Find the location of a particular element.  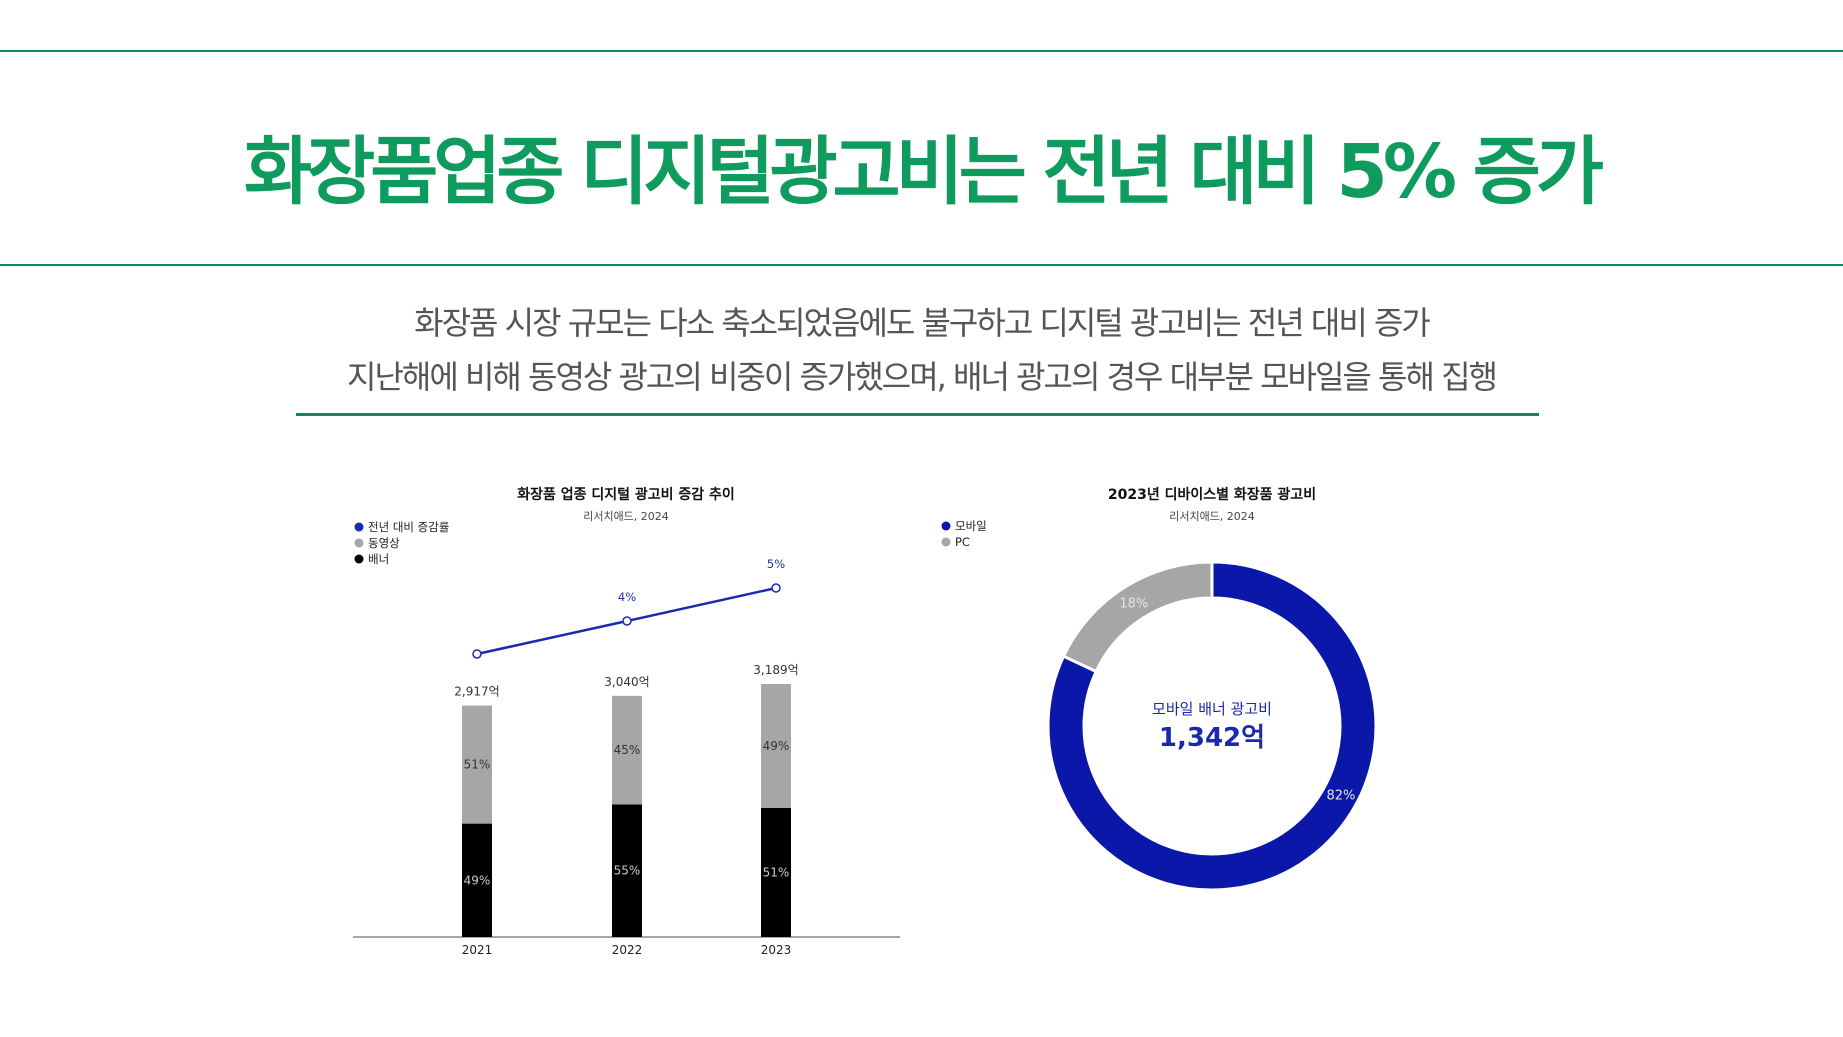

rate-point-2022 is located at coordinates (627, 621).